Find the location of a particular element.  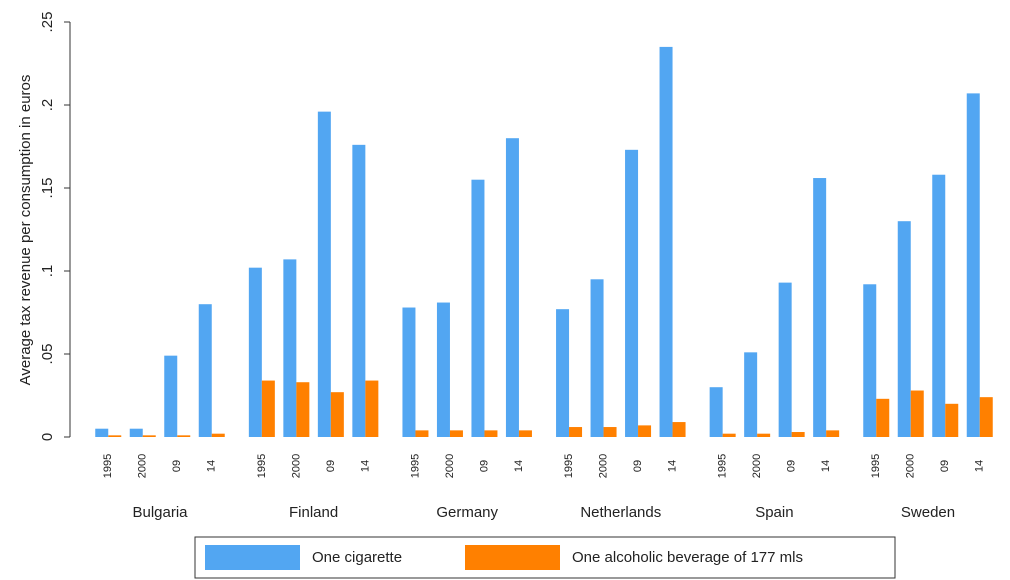

group-label: Bulgaria is located at coordinates (160, 512).